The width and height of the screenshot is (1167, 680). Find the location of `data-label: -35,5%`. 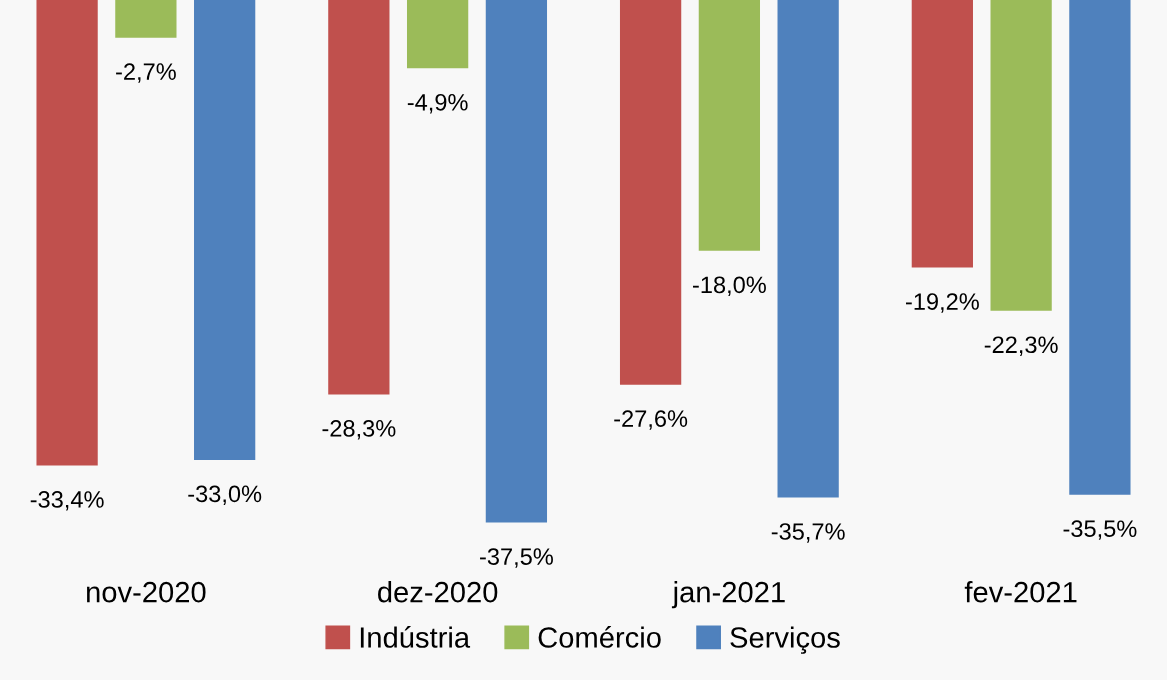

data-label: -35,5% is located at coordinates (1100, 530).